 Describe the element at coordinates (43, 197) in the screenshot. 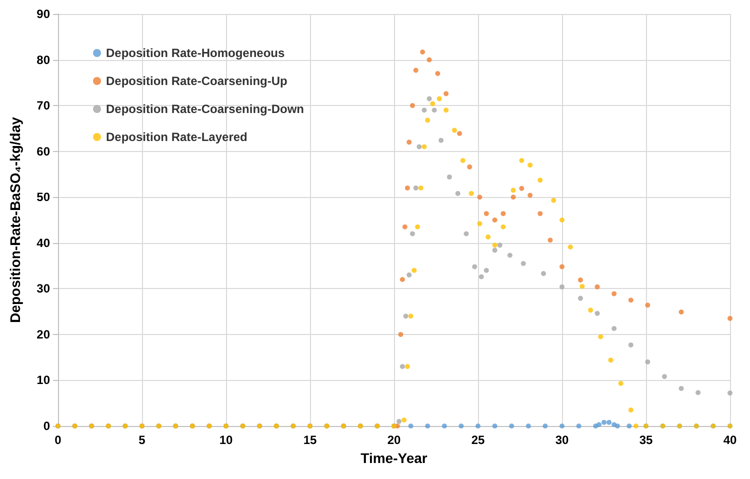

I see `y-tick-label: 50` at that location.